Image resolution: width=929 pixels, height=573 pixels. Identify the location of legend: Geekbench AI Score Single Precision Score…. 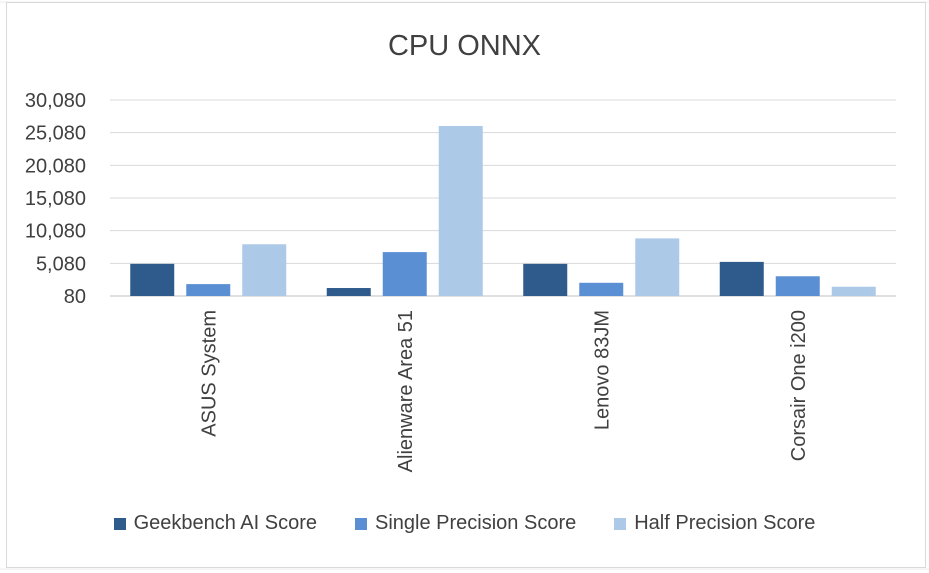
(464, 523).